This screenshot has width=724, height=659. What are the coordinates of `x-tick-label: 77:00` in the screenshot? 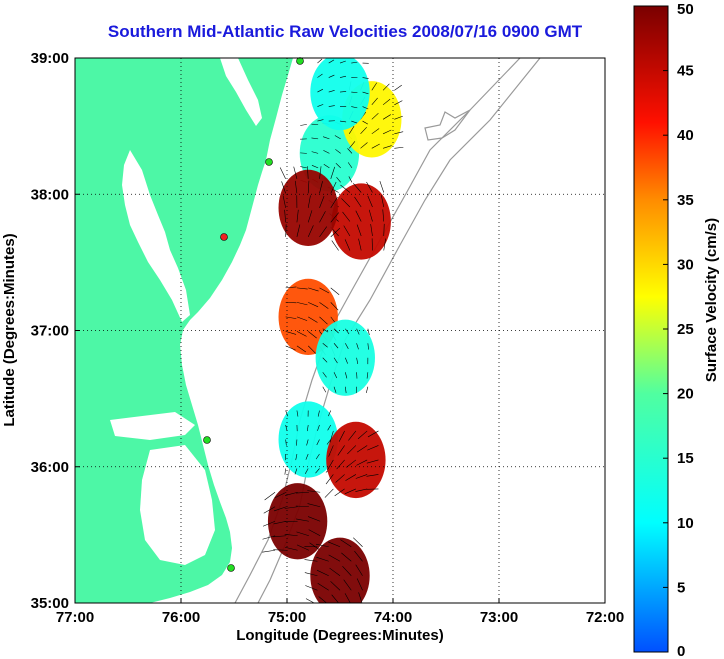 It's located at (75, 617).